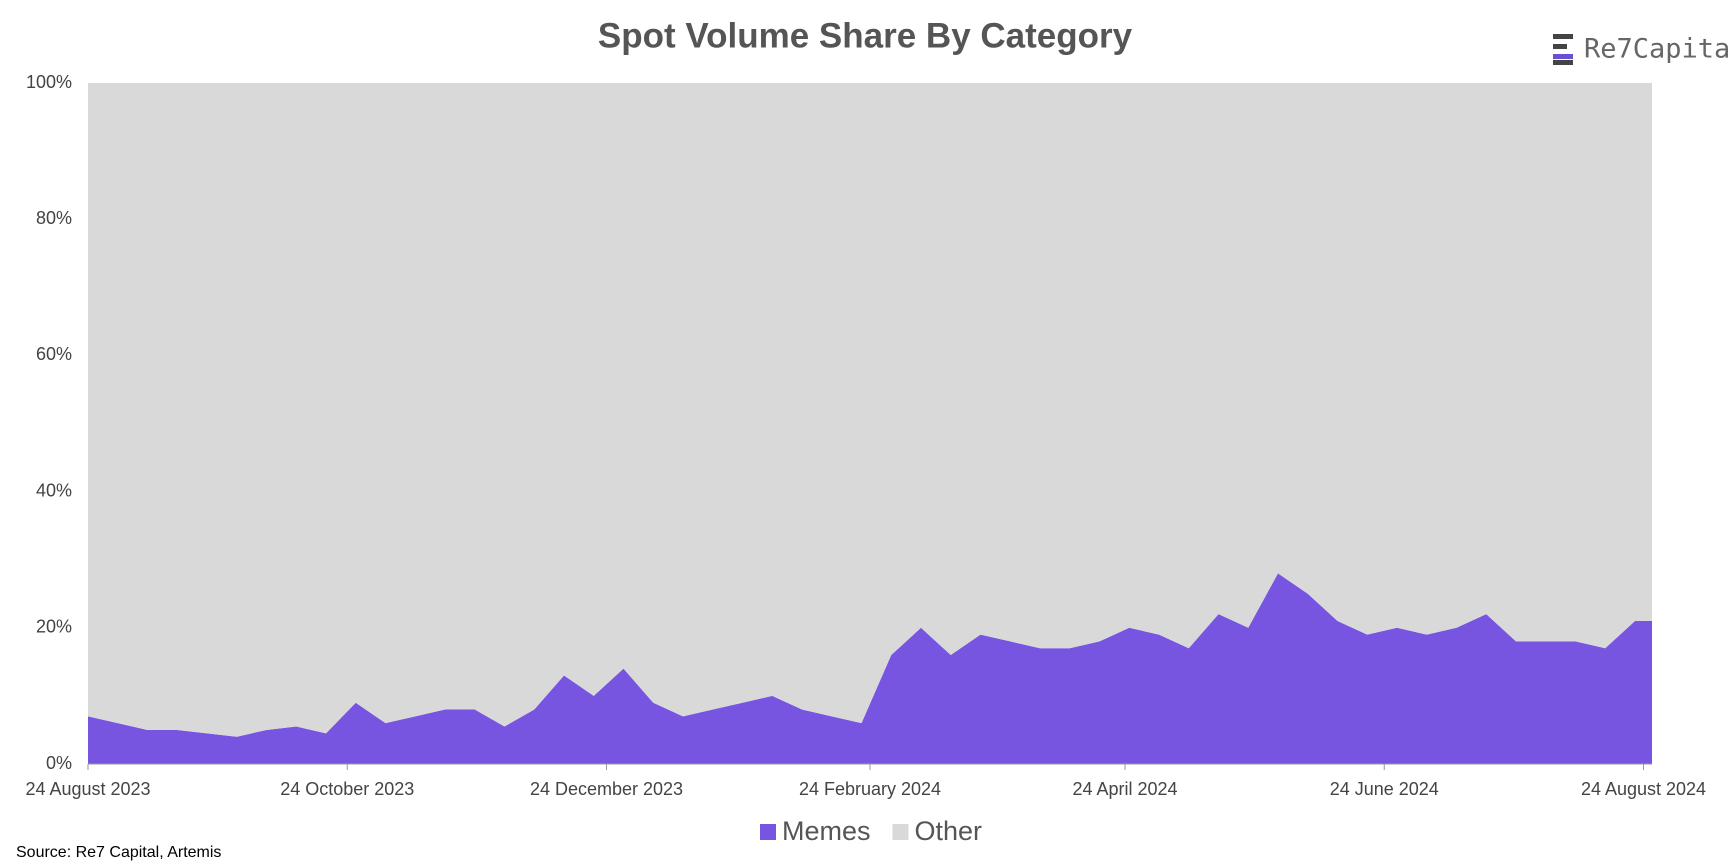 The image size is (1730, 866). I want to click on legend-label: Other, so click(949, 831).